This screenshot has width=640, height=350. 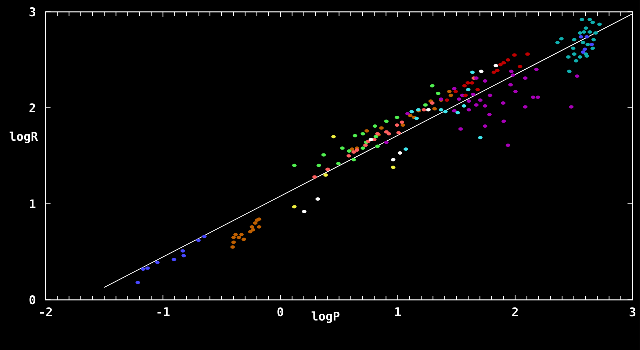 What do you see at coordinates (24, 138) in the screenshot?
I see `y-axis-title: logR` at bounding box center [24, 138].